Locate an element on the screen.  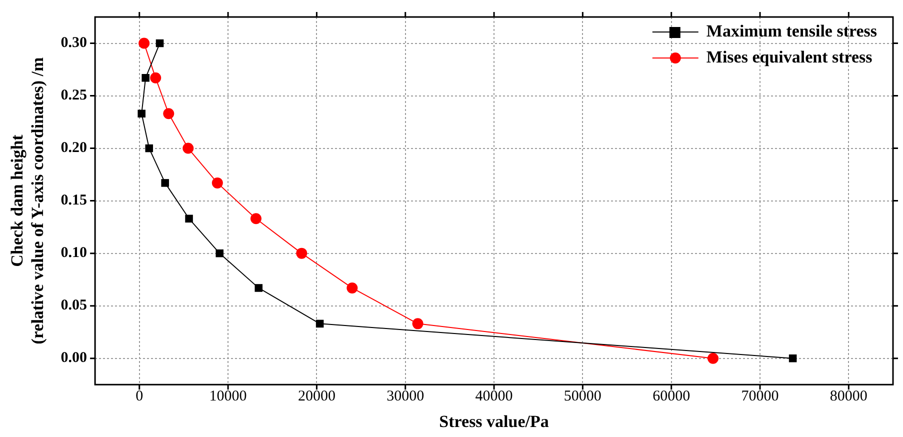
y-tick-label: 0.00 is located at coordinates (74, 358).